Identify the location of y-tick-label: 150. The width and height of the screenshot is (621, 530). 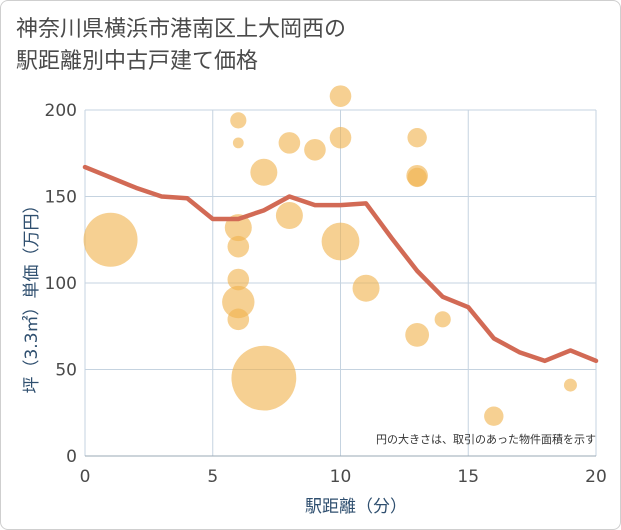
(61, 198).